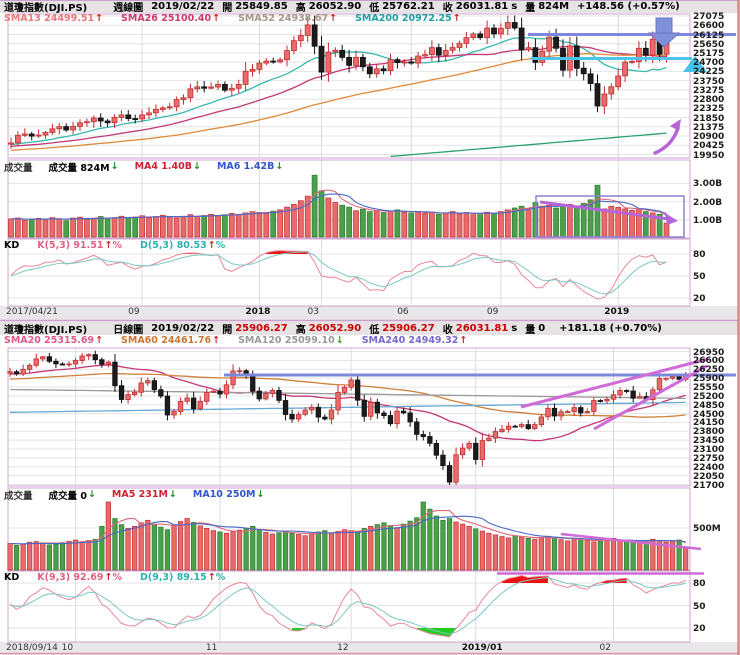  Describe the element at coordinates (709, 127) in the screenshot. I see `weekly-price-axis-label: 21375` at that location.